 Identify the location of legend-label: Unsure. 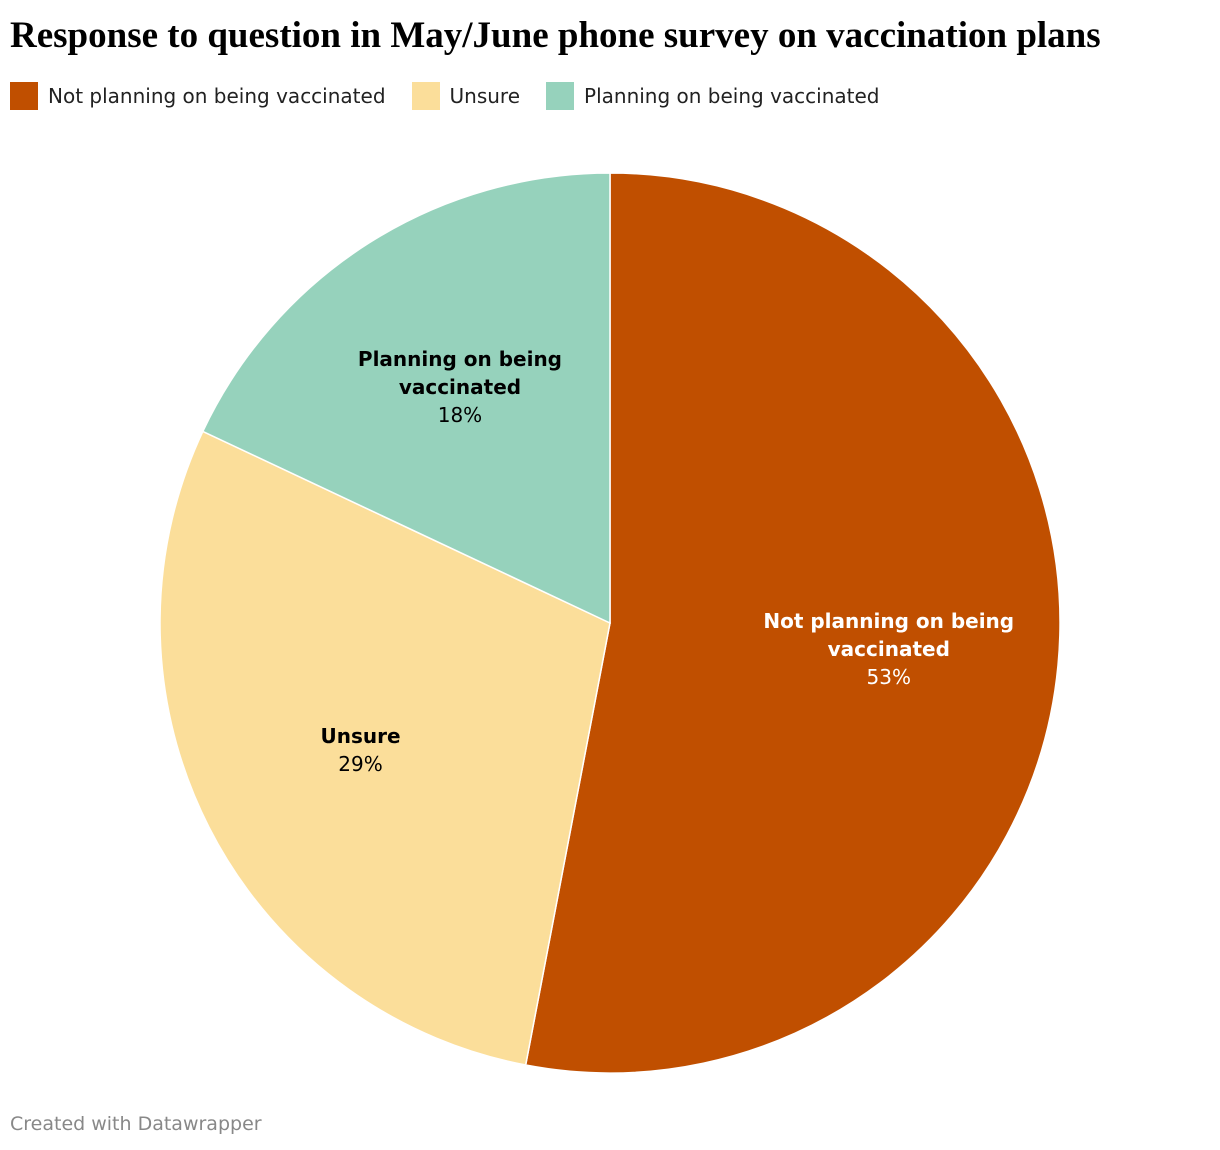
(485, 96).